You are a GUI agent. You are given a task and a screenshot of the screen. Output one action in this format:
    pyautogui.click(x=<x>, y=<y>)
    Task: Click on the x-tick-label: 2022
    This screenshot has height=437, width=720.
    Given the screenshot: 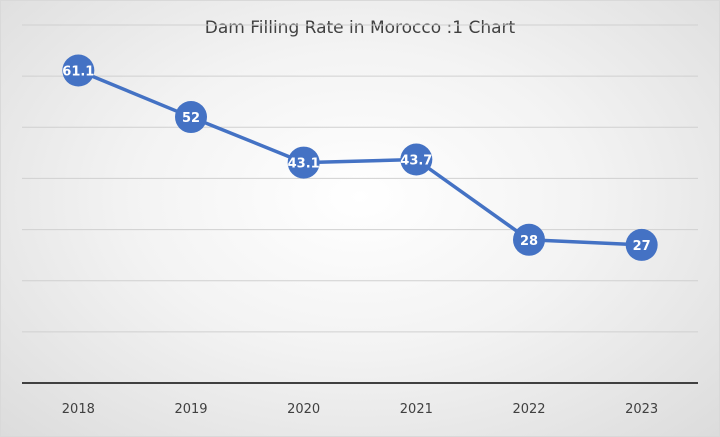 What is the action you would take?
    pyautogui.click(x=528, y=409)
    